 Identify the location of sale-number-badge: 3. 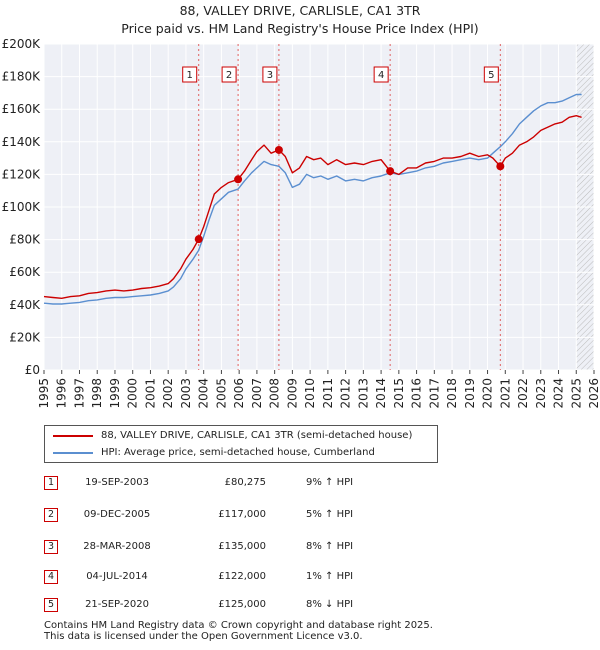
(51, 547).